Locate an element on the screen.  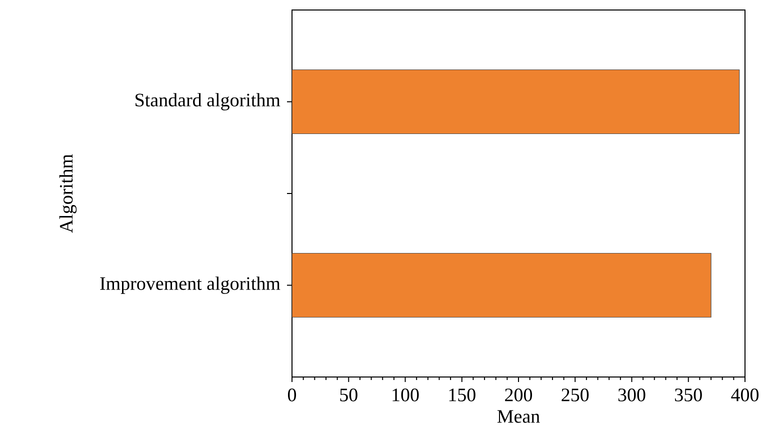
x-tick-label: 0 is located at coordinates (292, 395).